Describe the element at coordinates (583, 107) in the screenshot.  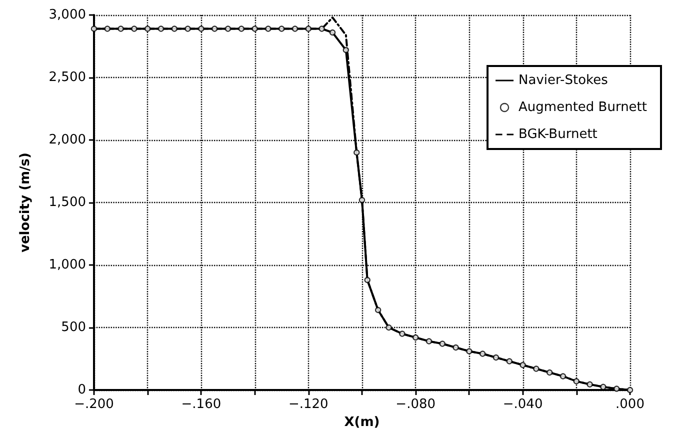
I see `legend-label: Augmented Burnett` at that location.